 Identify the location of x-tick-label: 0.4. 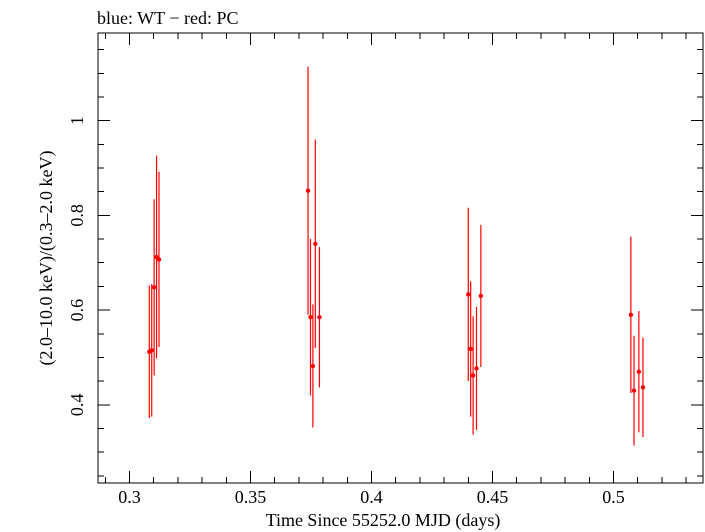
(371, 497).